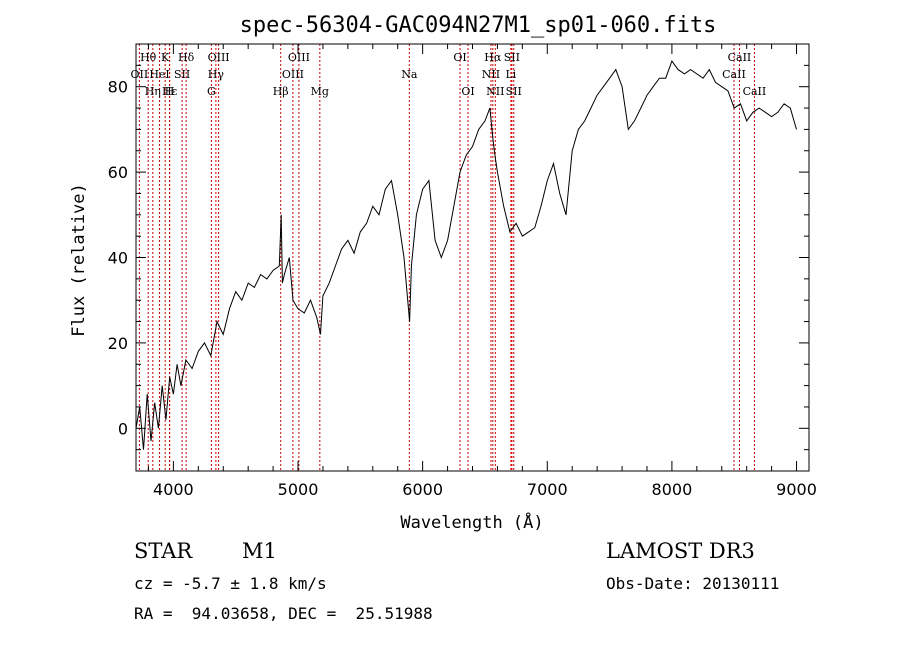 This screenshot has width=900, height=649. What do you see at coordinates (230, 583) in the screenshot?
I see `cz-value: cz = -5.7 ± 1.8 km/s` at bounding box center [230, 583].